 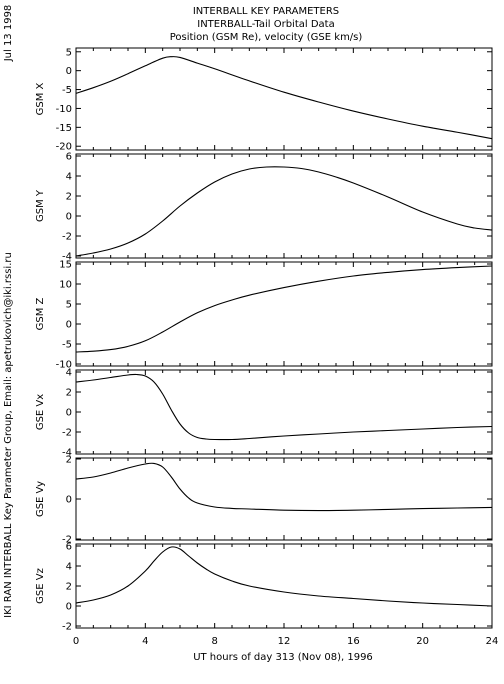 I want to click on x-axis: 0 4 8 12 16 20 24, so click(x=286, y=641).